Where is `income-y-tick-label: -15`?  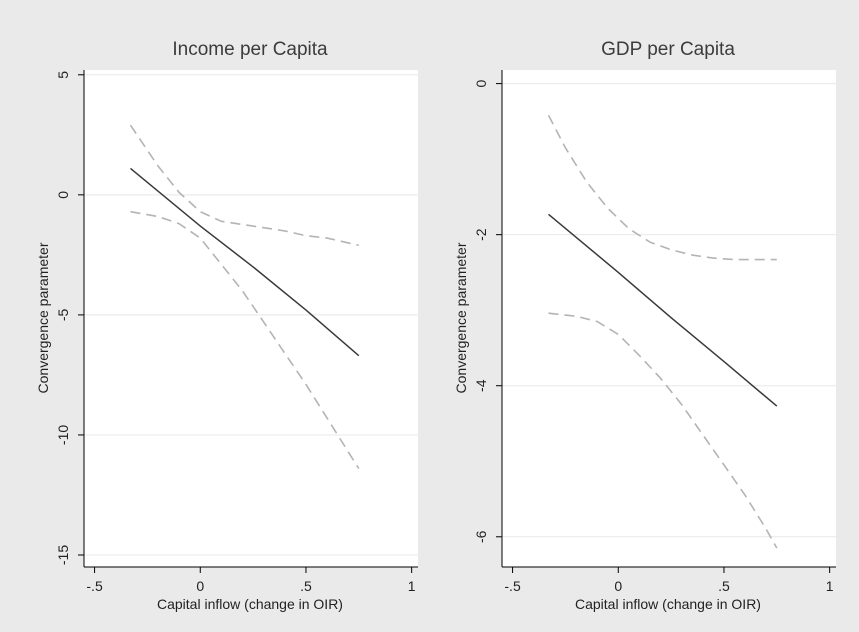 income-y-tick-label: -15 is located at coordinates (63, 555).